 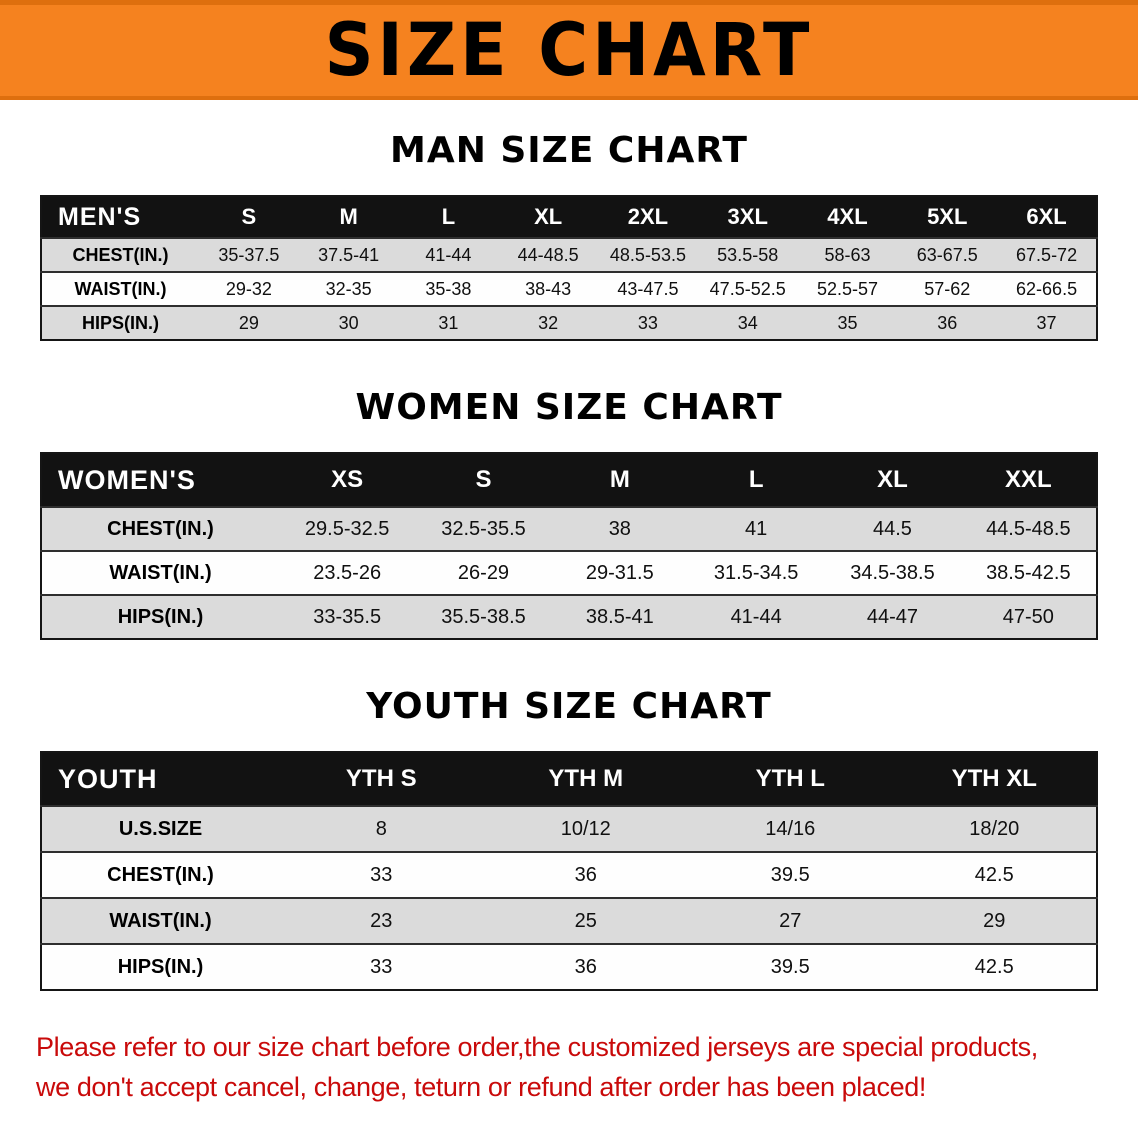 I want to click on table-cell: 38, so click(x=619, y=528).